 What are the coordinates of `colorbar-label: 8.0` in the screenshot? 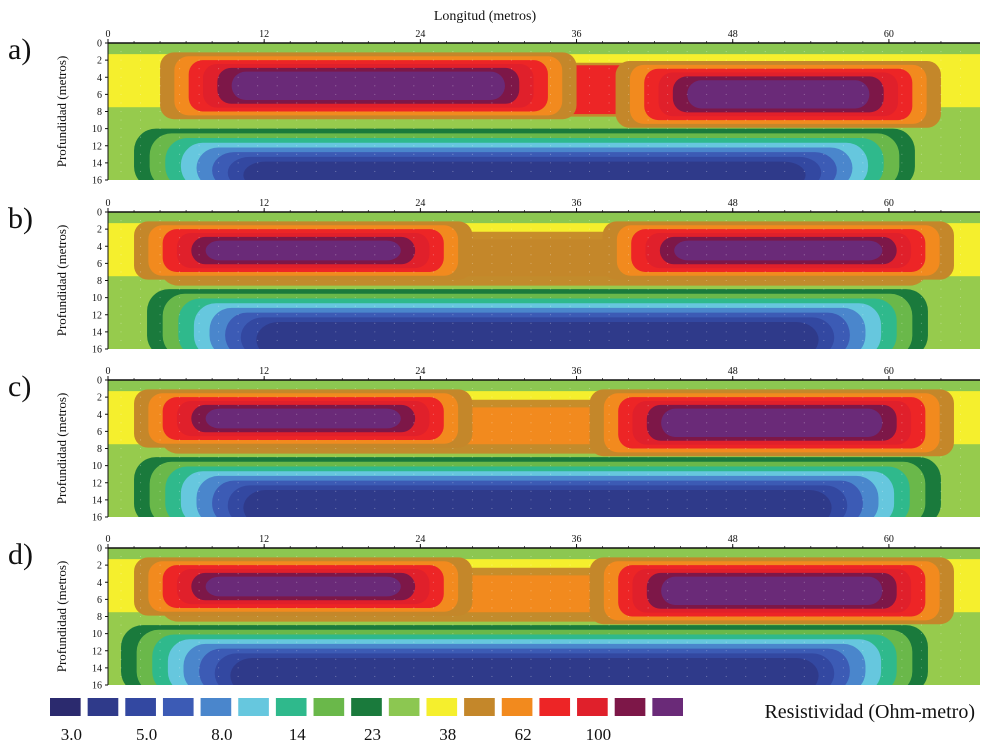 It's located at (221, 734).